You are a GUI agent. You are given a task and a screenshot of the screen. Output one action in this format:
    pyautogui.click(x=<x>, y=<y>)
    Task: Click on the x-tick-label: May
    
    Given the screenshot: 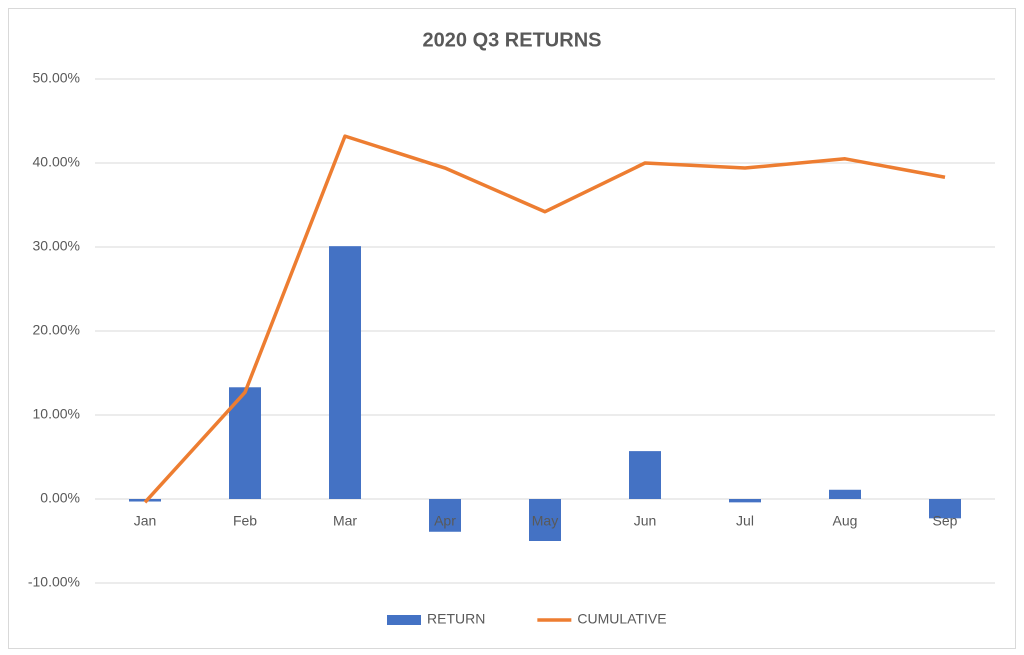 What is the action you would take?
    pyautogui.click(x=545, y=521)
    